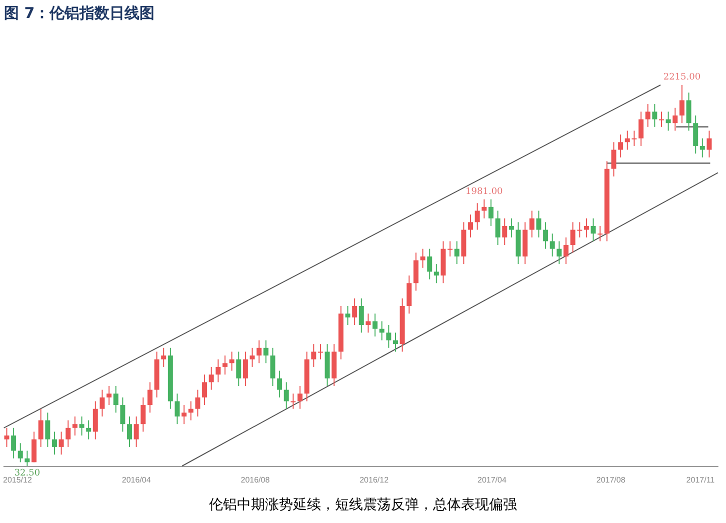 Image resolution: width=726 pixels, height=523 pixels. Describe the element at coordinates (485, 191) in the screenshot. I see `annotation: 1981.00` at that location.